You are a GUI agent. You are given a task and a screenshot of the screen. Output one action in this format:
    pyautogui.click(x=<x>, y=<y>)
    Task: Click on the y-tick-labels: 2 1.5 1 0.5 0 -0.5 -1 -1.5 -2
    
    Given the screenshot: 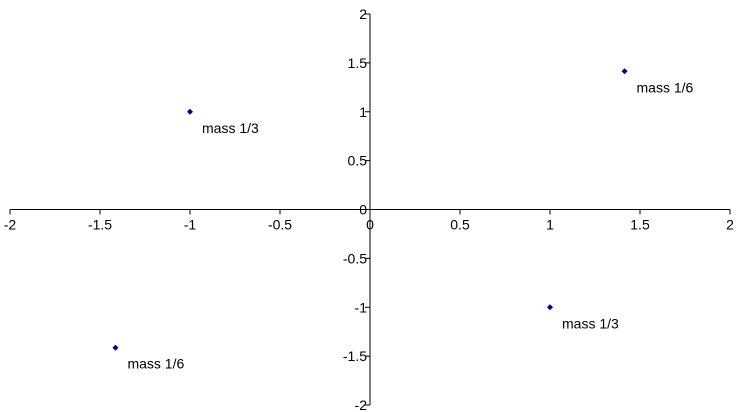 What is the action you would take?
    pyautogui.click(x=355, y=209)
    